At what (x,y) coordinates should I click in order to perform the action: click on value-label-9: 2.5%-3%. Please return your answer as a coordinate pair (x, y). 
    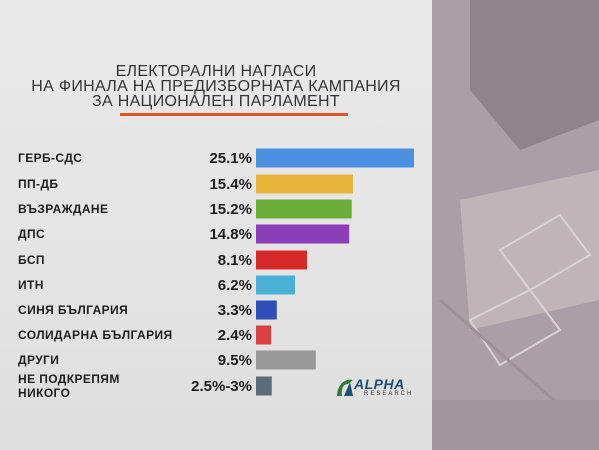
    Looking at the image, I should click on (221, 386).